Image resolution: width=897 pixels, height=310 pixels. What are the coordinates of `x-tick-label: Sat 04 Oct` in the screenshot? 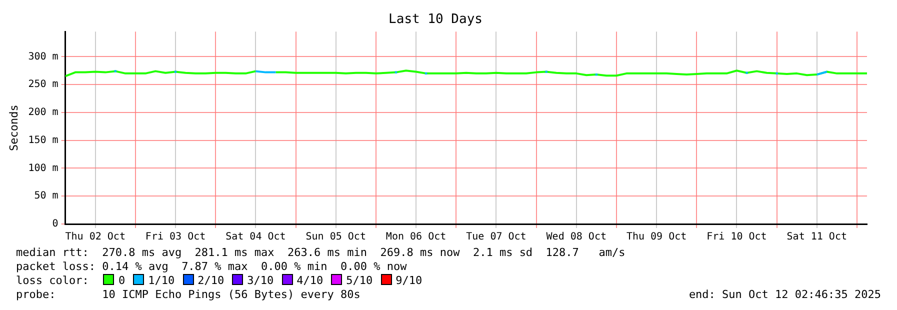 It's located at (256, 237).